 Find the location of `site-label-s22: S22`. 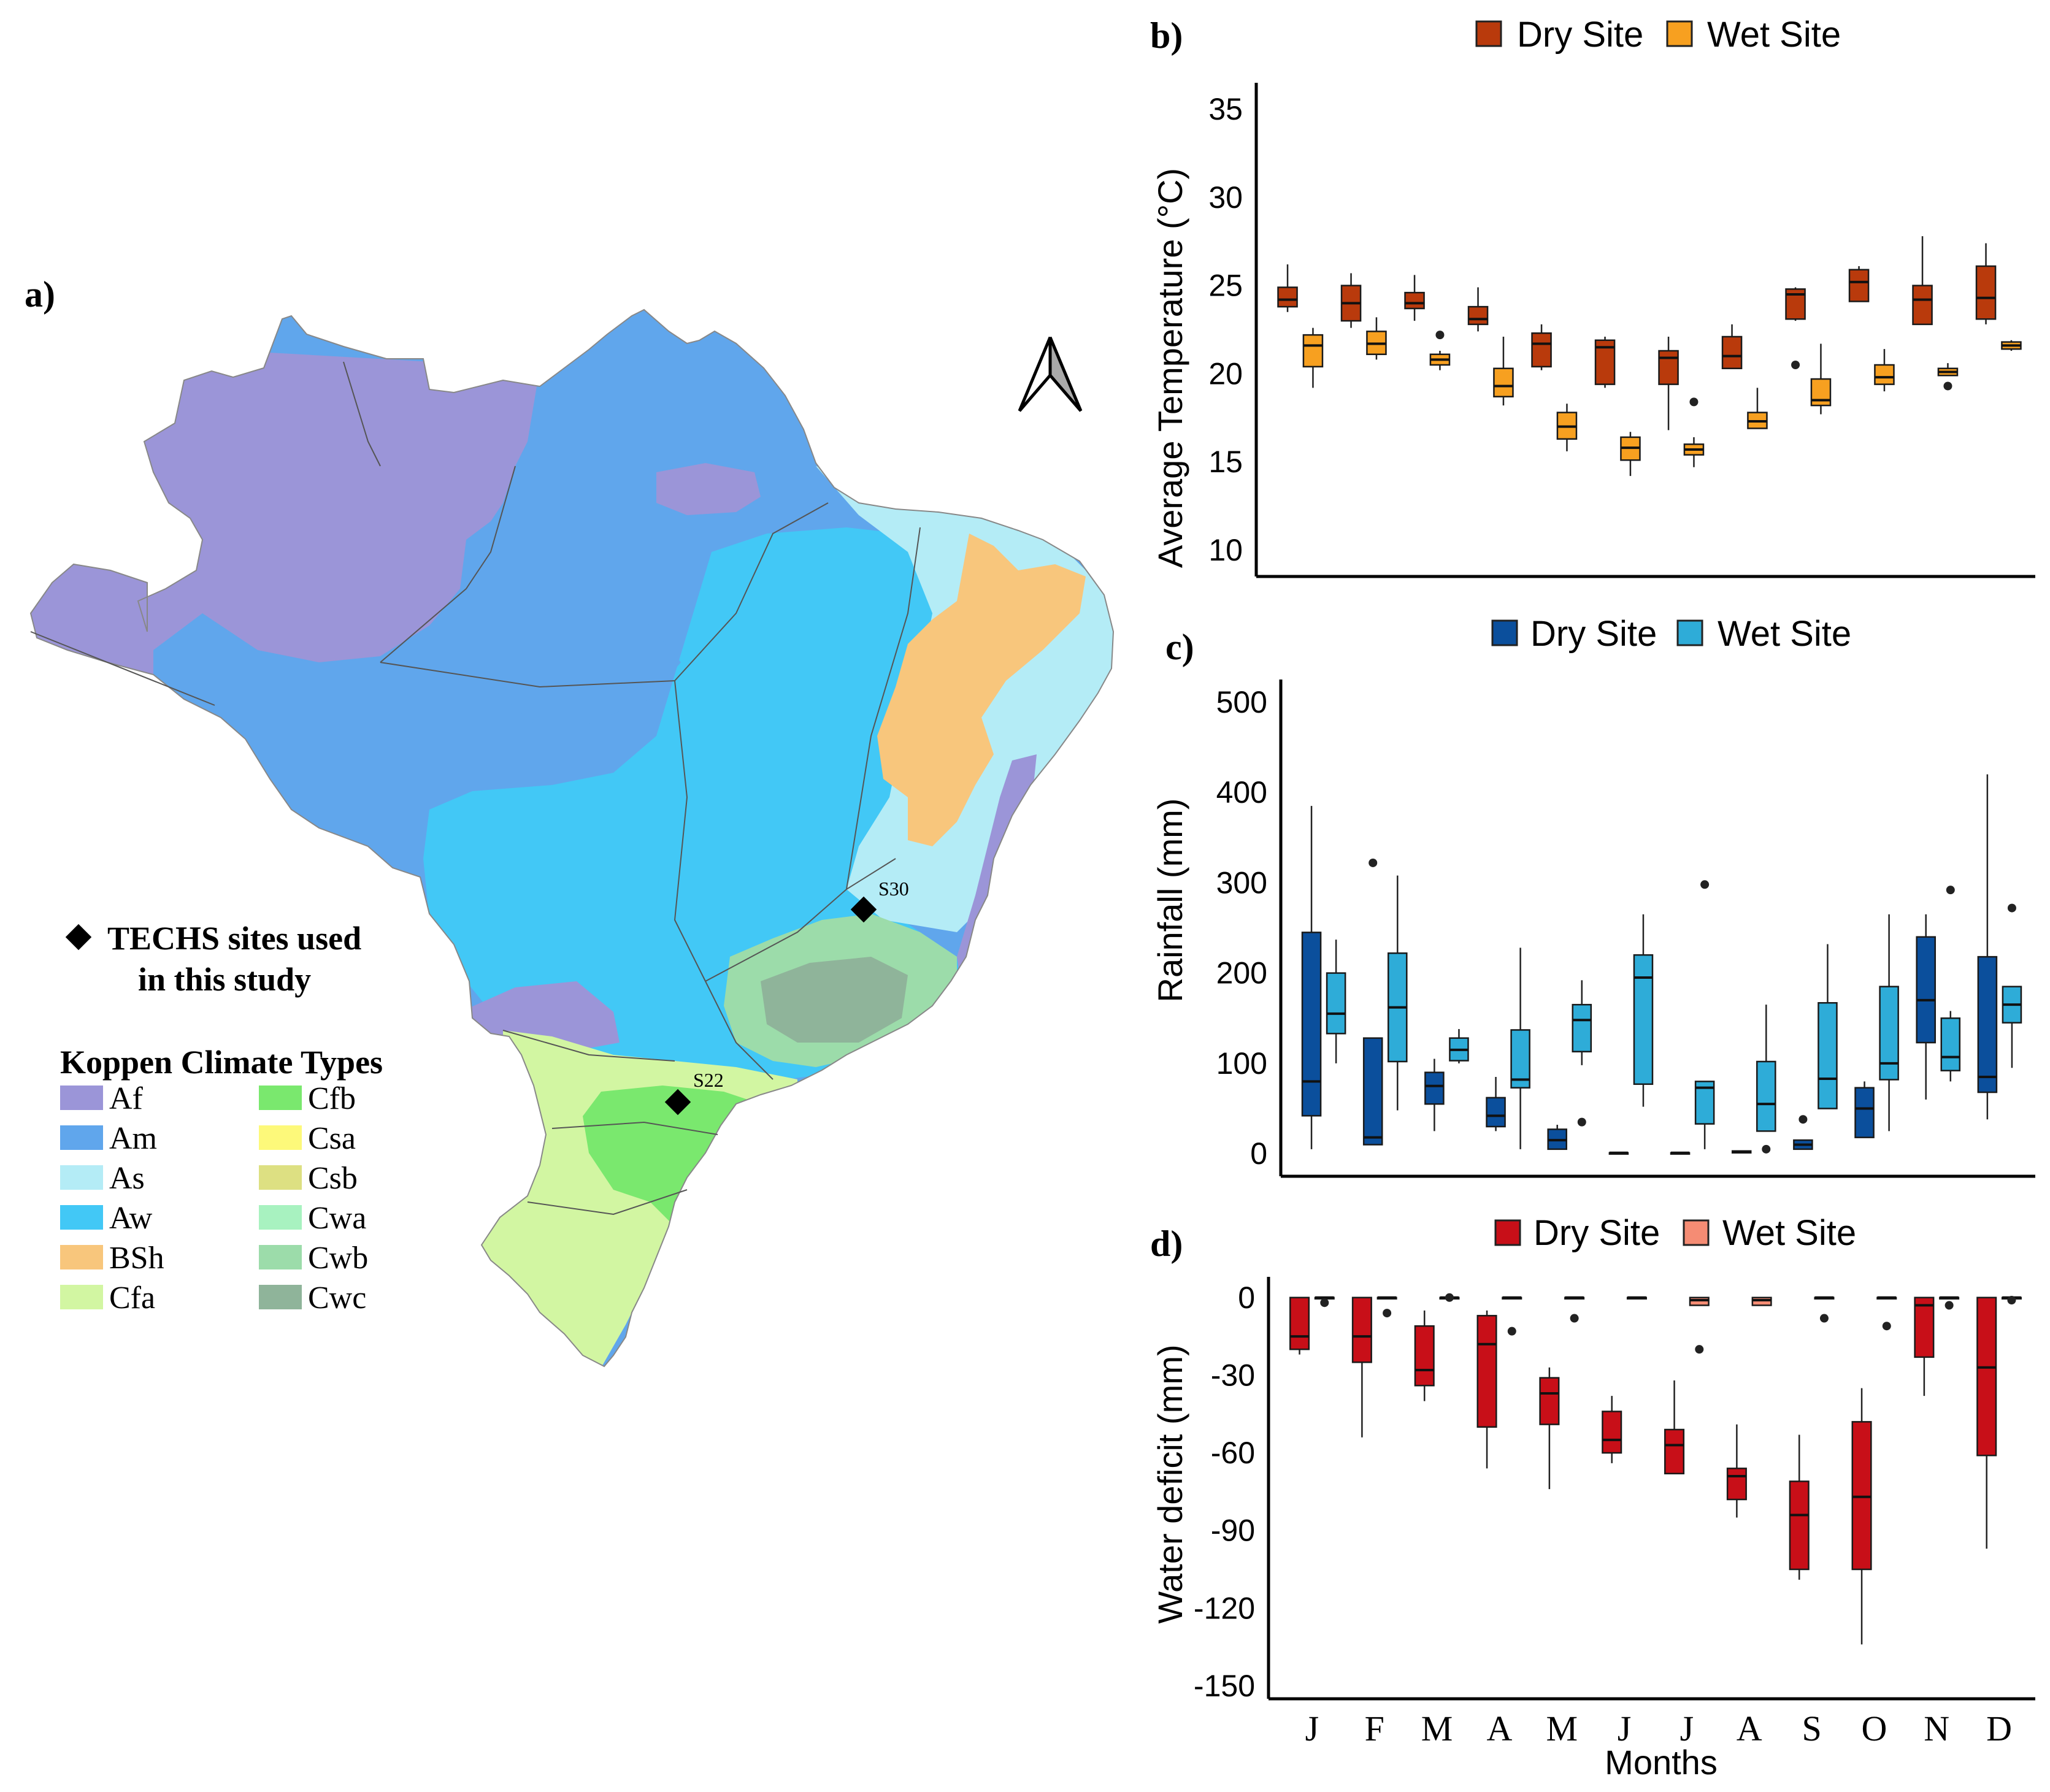

site-label-s22: S22 is located at coordinates (708, 1080).